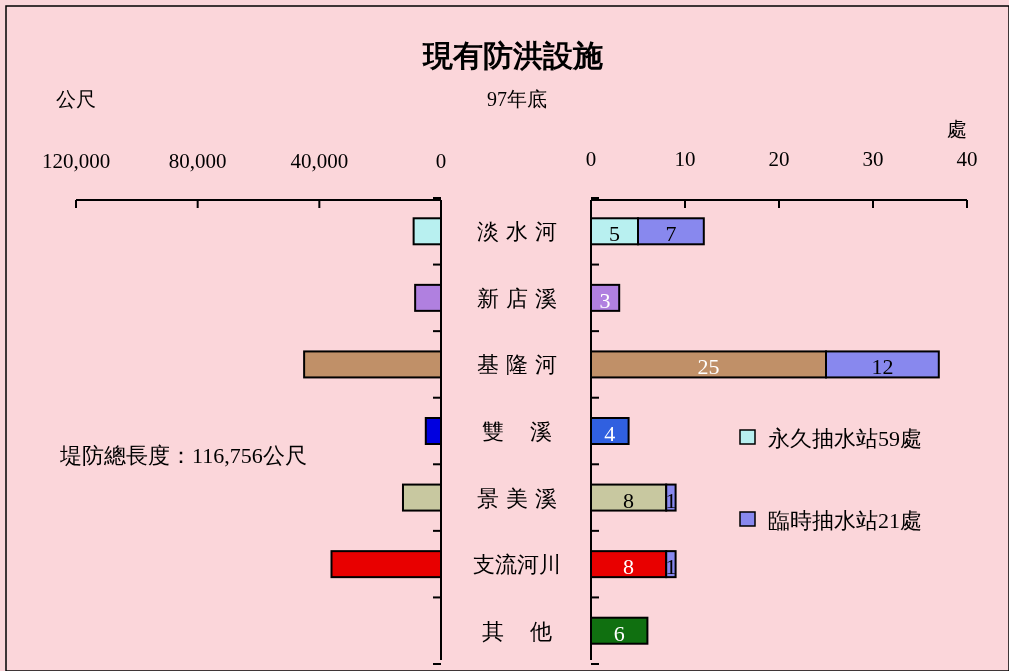 Image resolution: width=1009 pixels, height=671 pixels. Describe the element at coordinates (614, 234) in the screenshot. I see `data-label: 5` at that location.